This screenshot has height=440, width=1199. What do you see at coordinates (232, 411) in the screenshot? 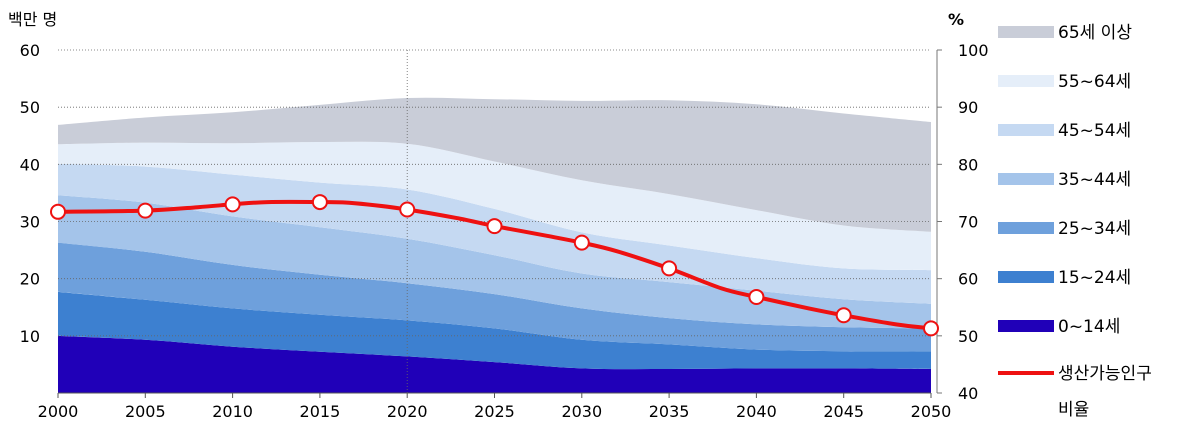
I see `x-tick-label: 2010` at bounding box center [232, 411].